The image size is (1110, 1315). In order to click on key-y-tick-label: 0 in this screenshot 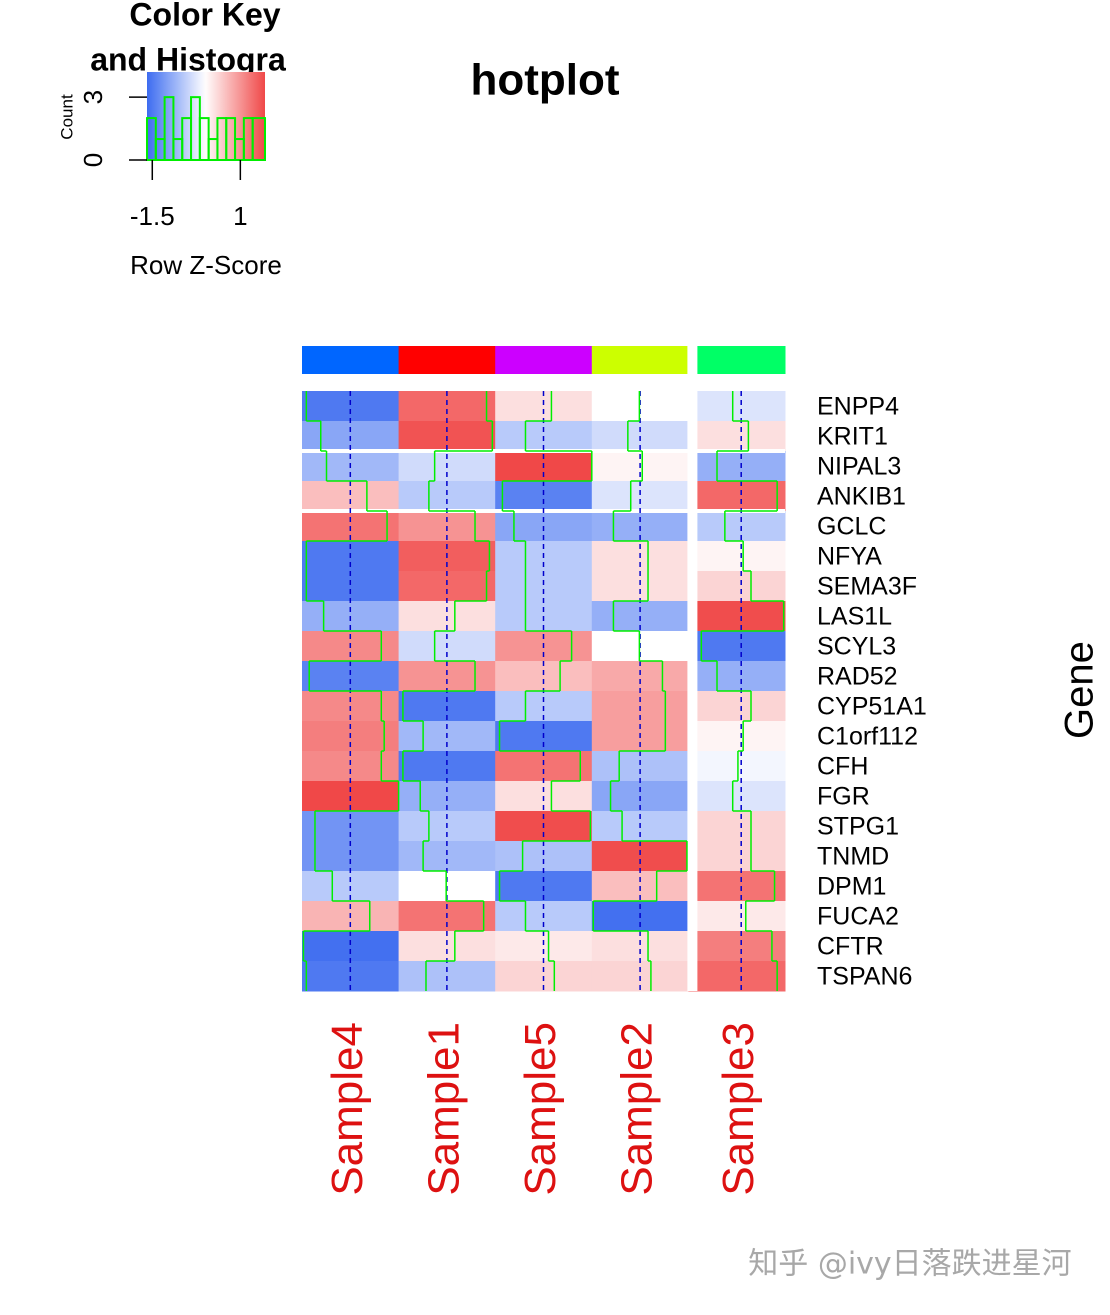, I will do `click(93, 160)`.